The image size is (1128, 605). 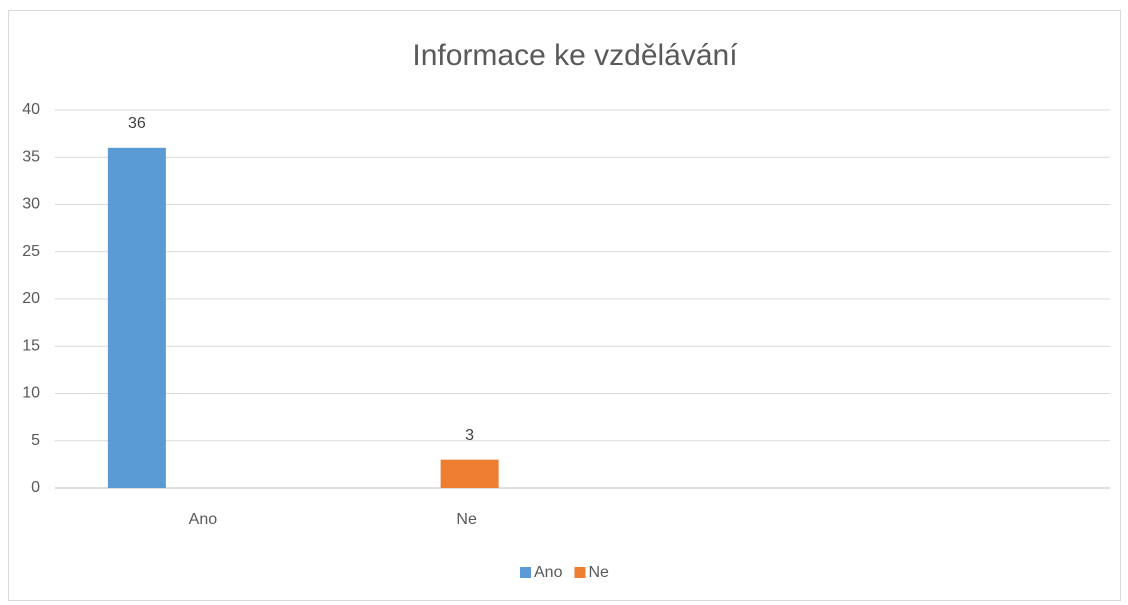 I want to click on y-tick-label: 5, so click(x=35, y=440).